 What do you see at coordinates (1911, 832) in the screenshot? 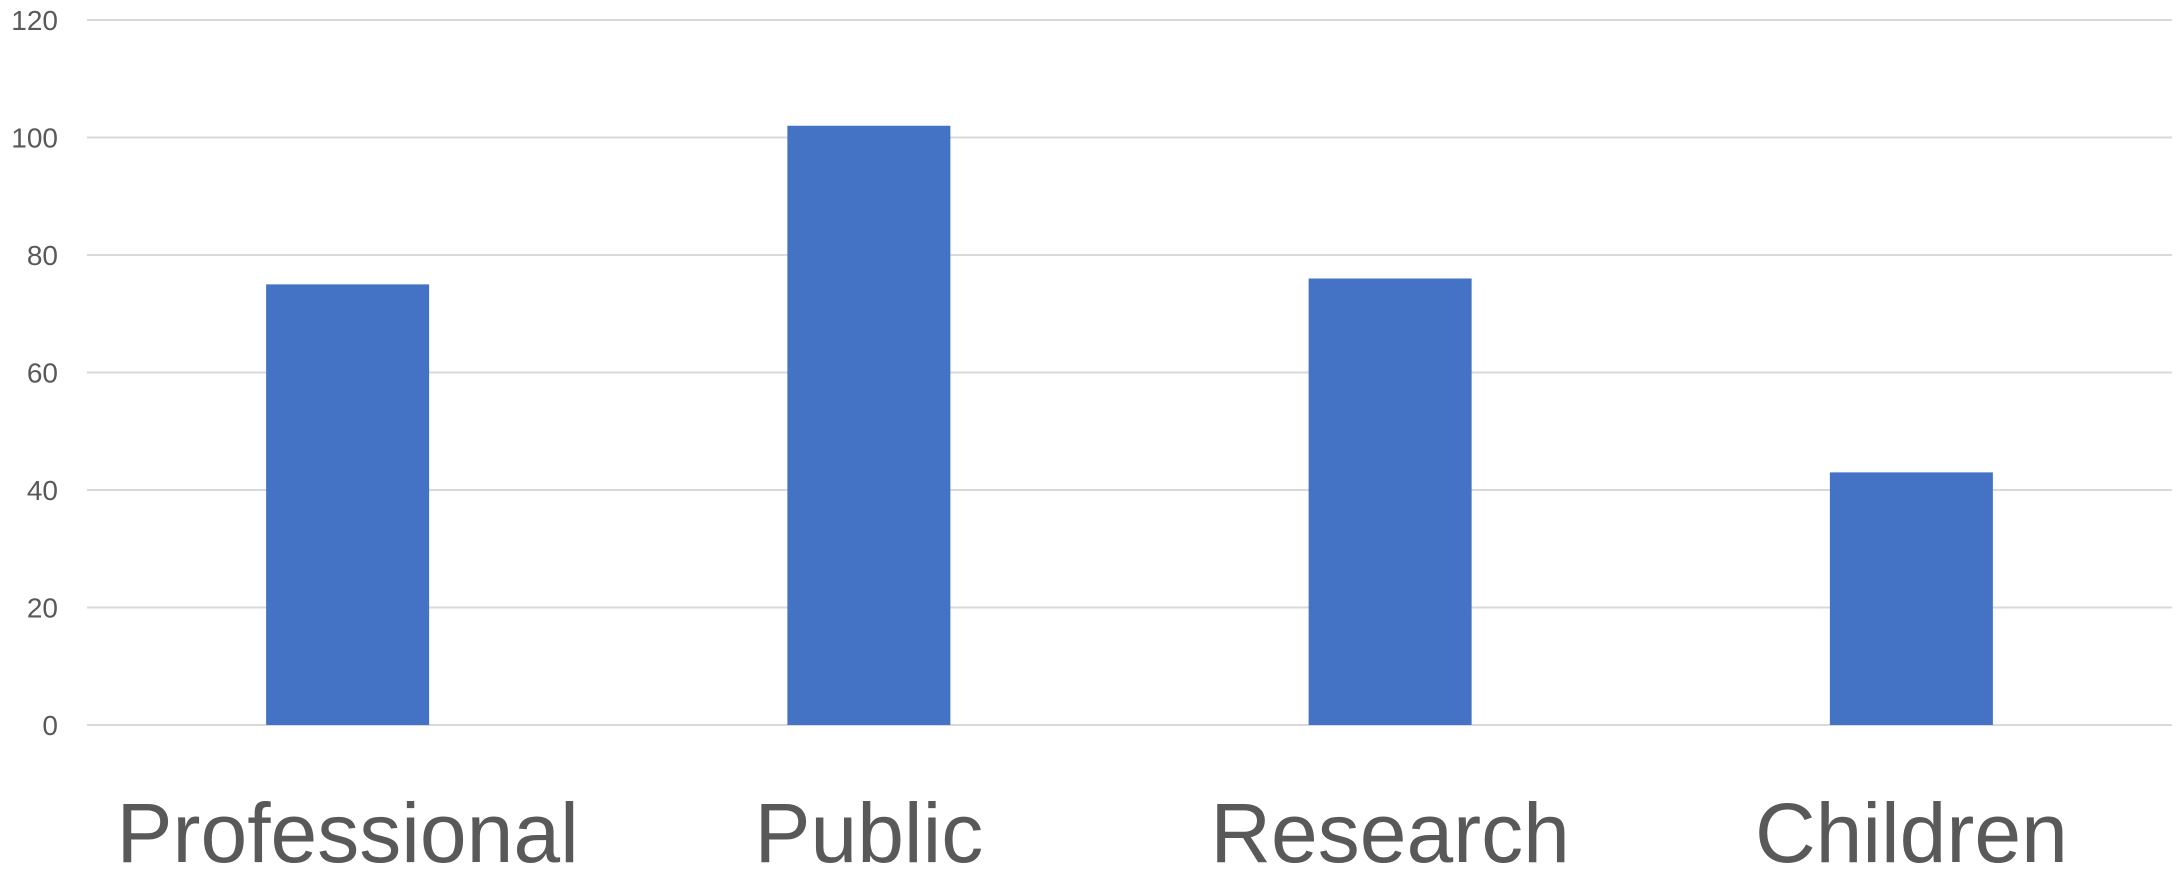
I see `x-category-label: Children` at bounding box center [1911, 832].